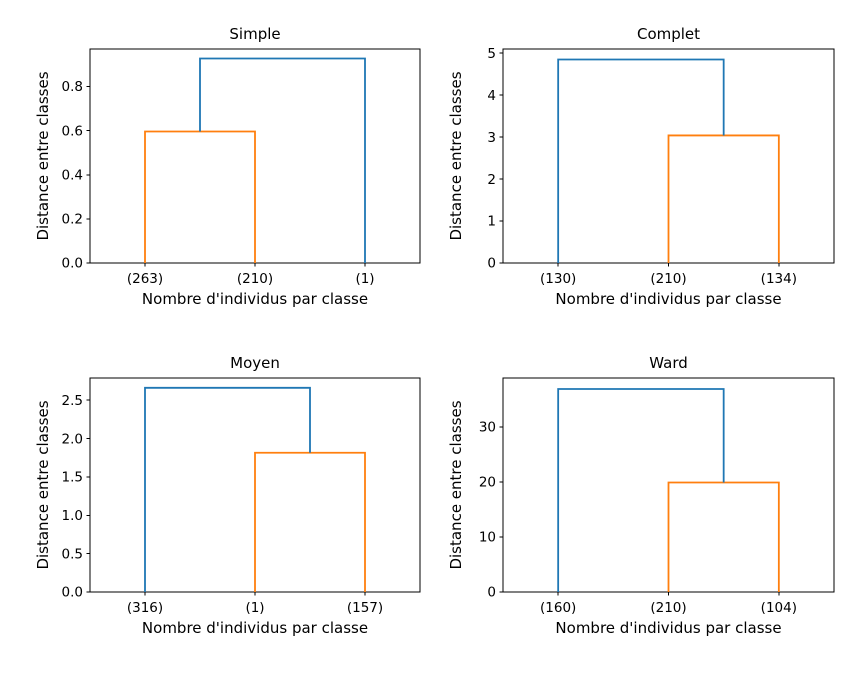  I want to click on leaf-count-label: (157), so click(365, 608).